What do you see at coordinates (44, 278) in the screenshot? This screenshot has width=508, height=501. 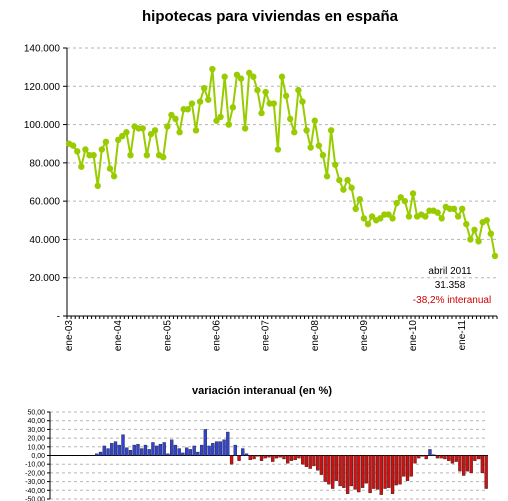 I see `main-y-tick-label: 20.000` at bounding box center [44, 278].